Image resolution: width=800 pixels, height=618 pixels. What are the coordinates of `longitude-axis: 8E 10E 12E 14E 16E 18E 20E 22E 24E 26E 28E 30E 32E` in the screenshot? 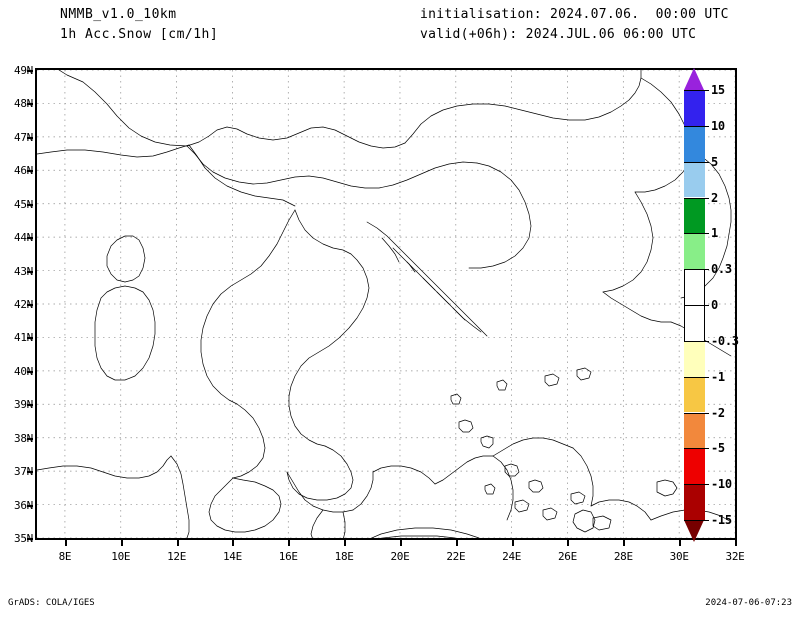 It's located at (390, 551).